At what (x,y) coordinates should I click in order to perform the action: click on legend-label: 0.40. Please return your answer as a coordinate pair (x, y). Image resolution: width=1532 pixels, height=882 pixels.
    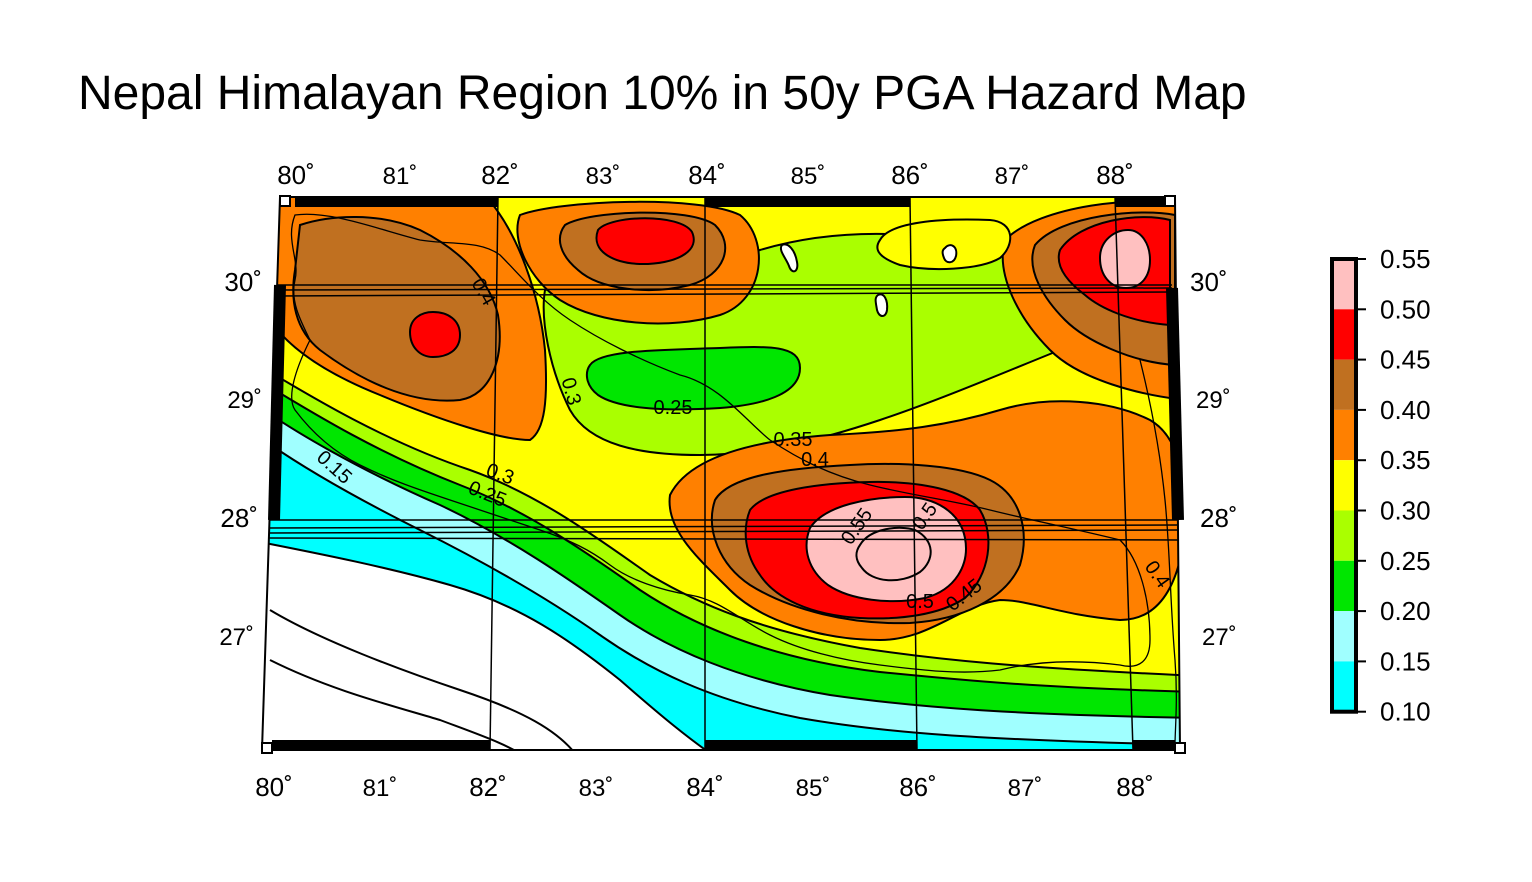
    Looking at the image, I should click on (1405, 410).